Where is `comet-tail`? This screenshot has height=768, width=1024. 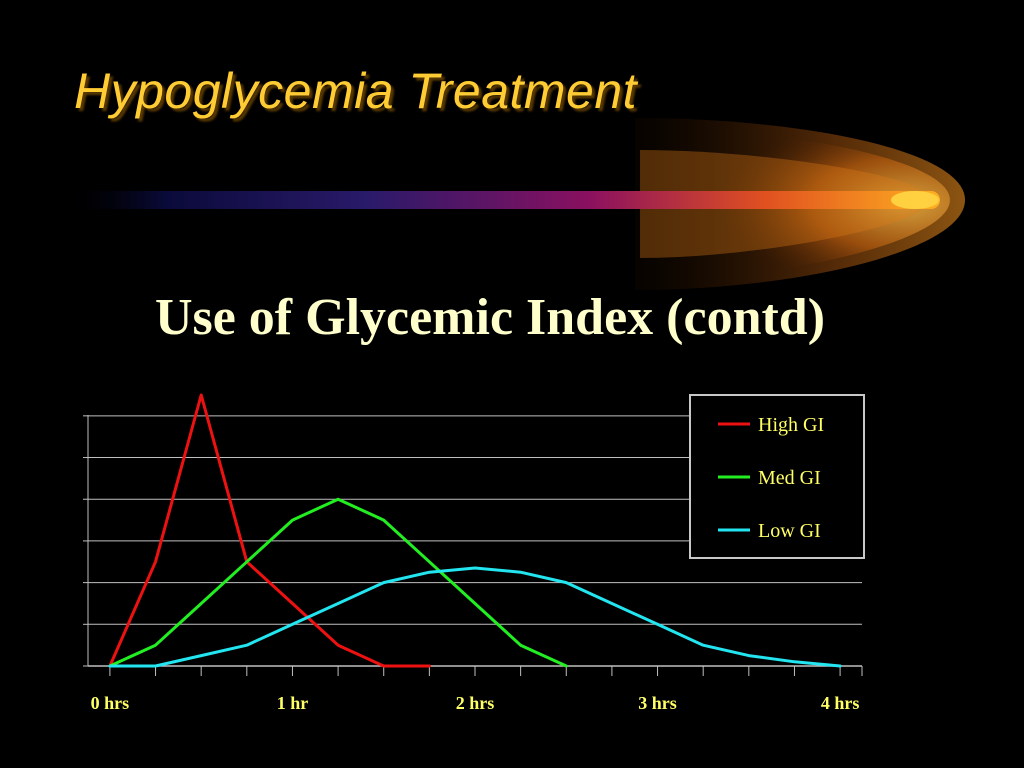 comet-tail is located at coordinates (500, 200).